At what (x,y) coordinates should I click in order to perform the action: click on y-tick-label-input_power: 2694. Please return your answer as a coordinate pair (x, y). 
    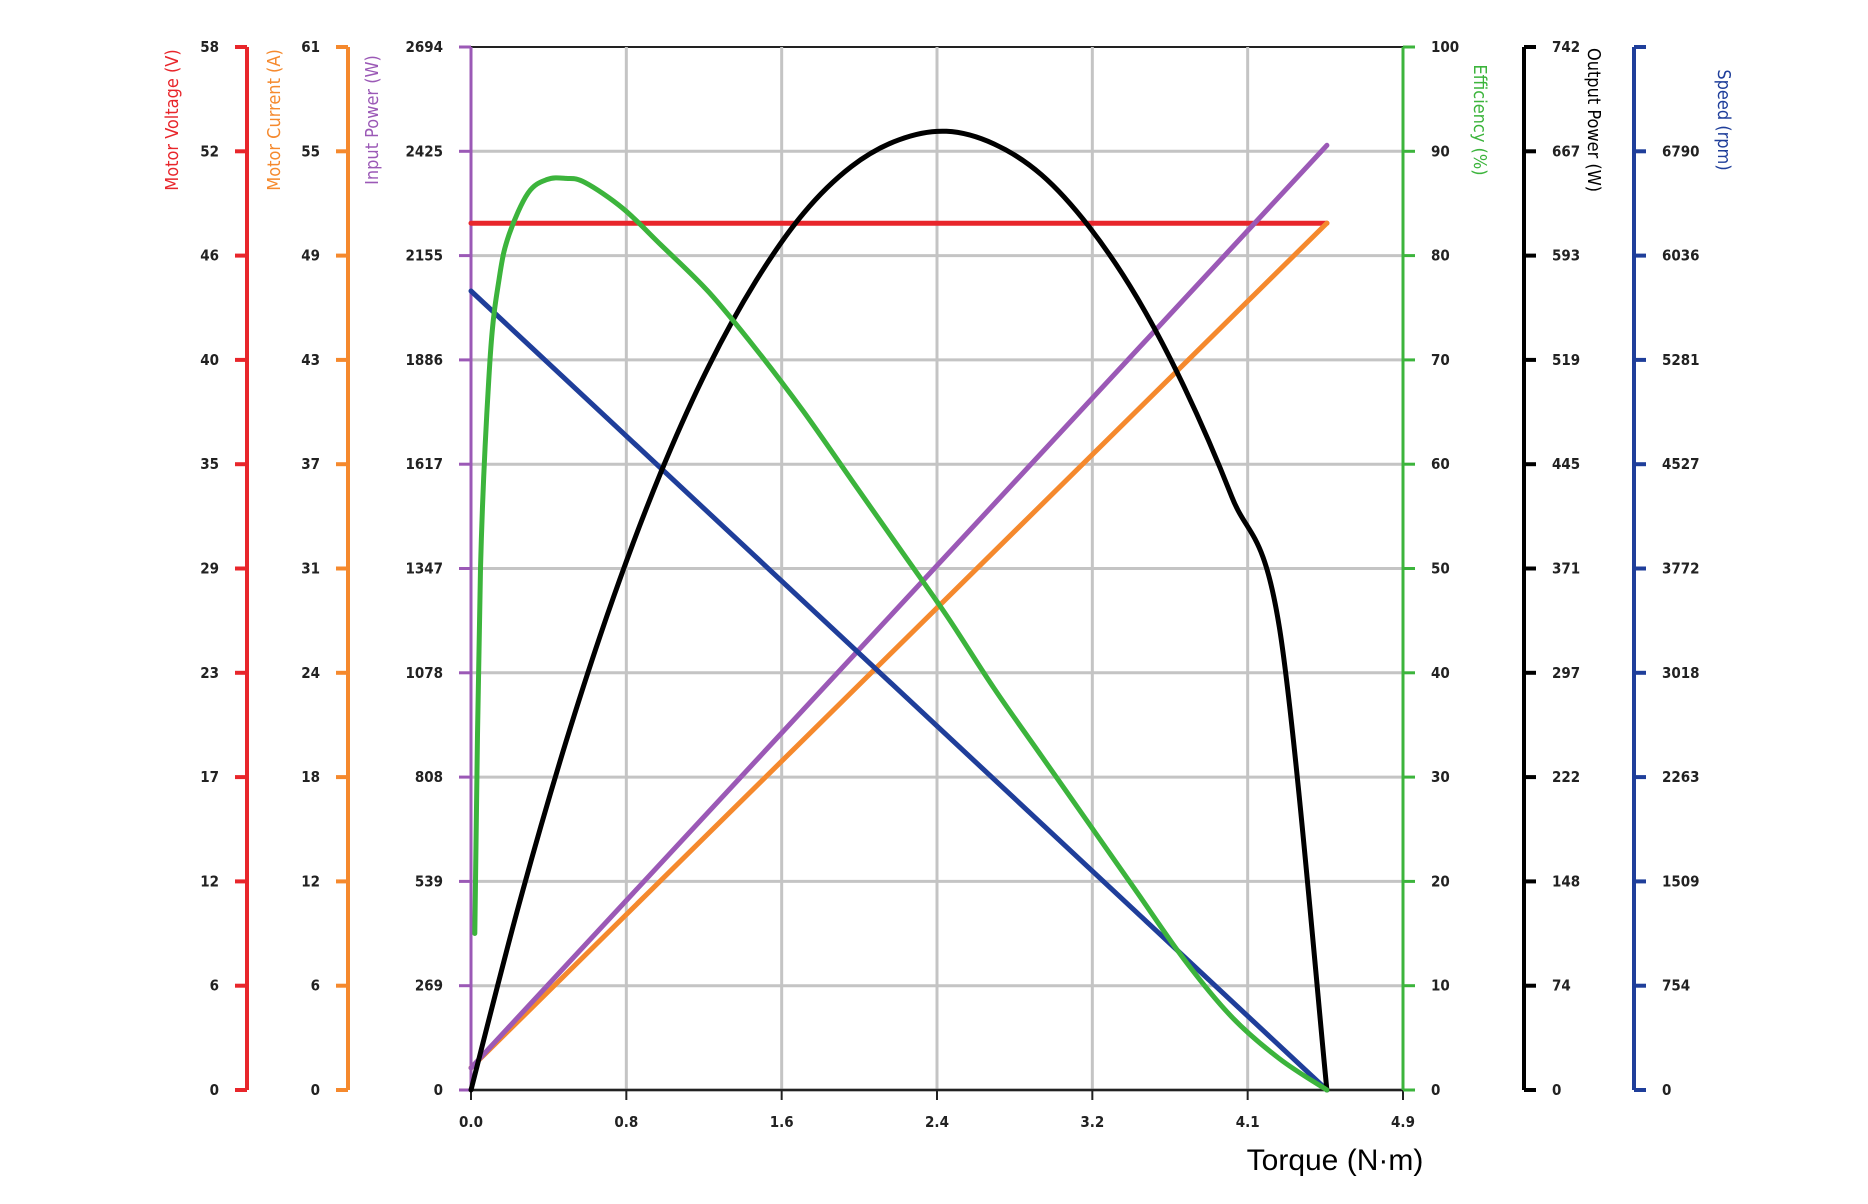
    Looking at the image, I should click on (424, 47).